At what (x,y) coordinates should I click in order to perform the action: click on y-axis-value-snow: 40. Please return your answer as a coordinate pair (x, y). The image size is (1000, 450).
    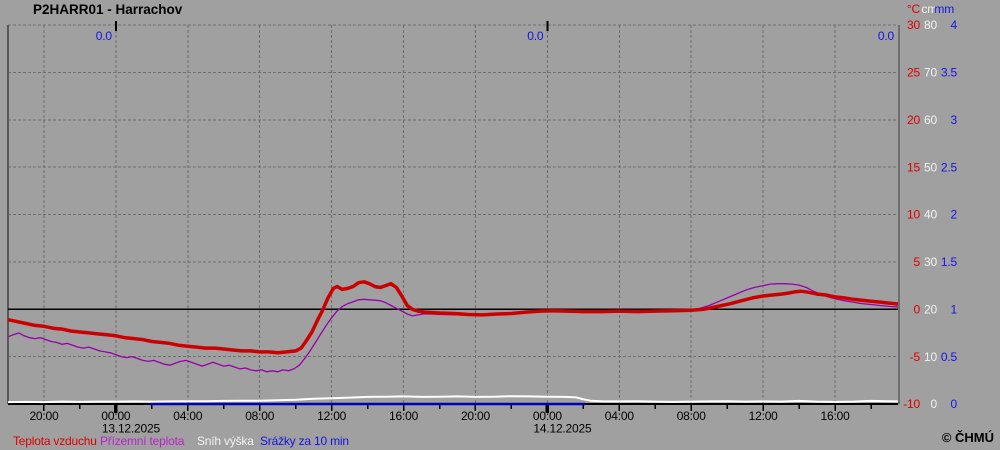
    Looking at the image, I should click on (930, 215).